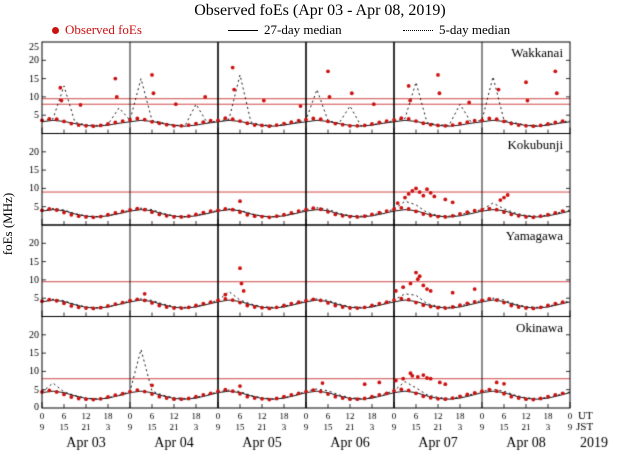 This screenshot has height=457, width=640. Describe the element at coordinates (243, 30) in the screenshot. I see `solid-line-marker` at that location.